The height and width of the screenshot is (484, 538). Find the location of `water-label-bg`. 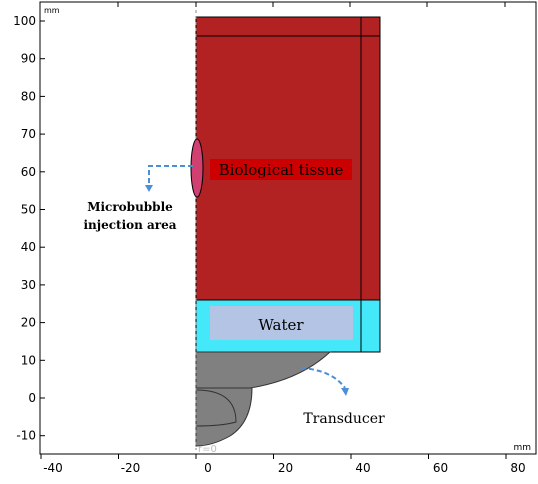

water-label-bg is located at coordinates (281, 323).